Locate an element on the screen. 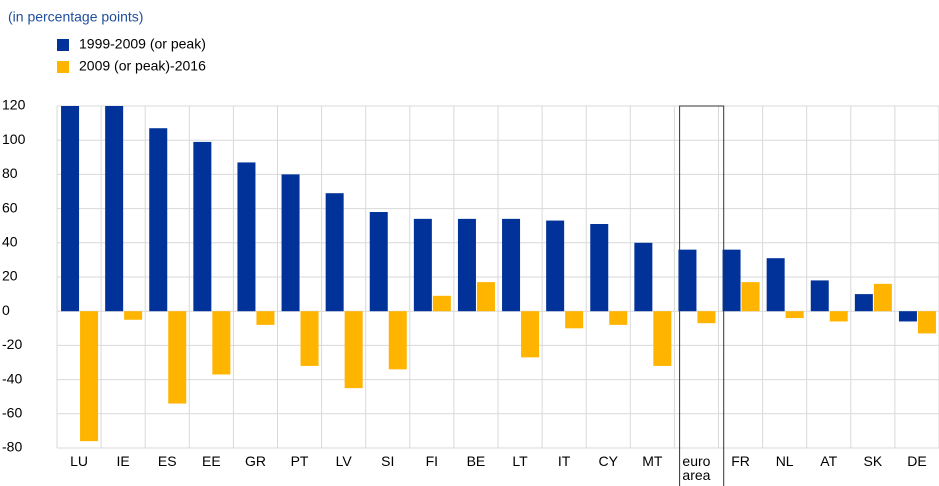 The height and width of the screenshot is (486, 939). x-tick-label: NL is located at coordinates (784, 461).